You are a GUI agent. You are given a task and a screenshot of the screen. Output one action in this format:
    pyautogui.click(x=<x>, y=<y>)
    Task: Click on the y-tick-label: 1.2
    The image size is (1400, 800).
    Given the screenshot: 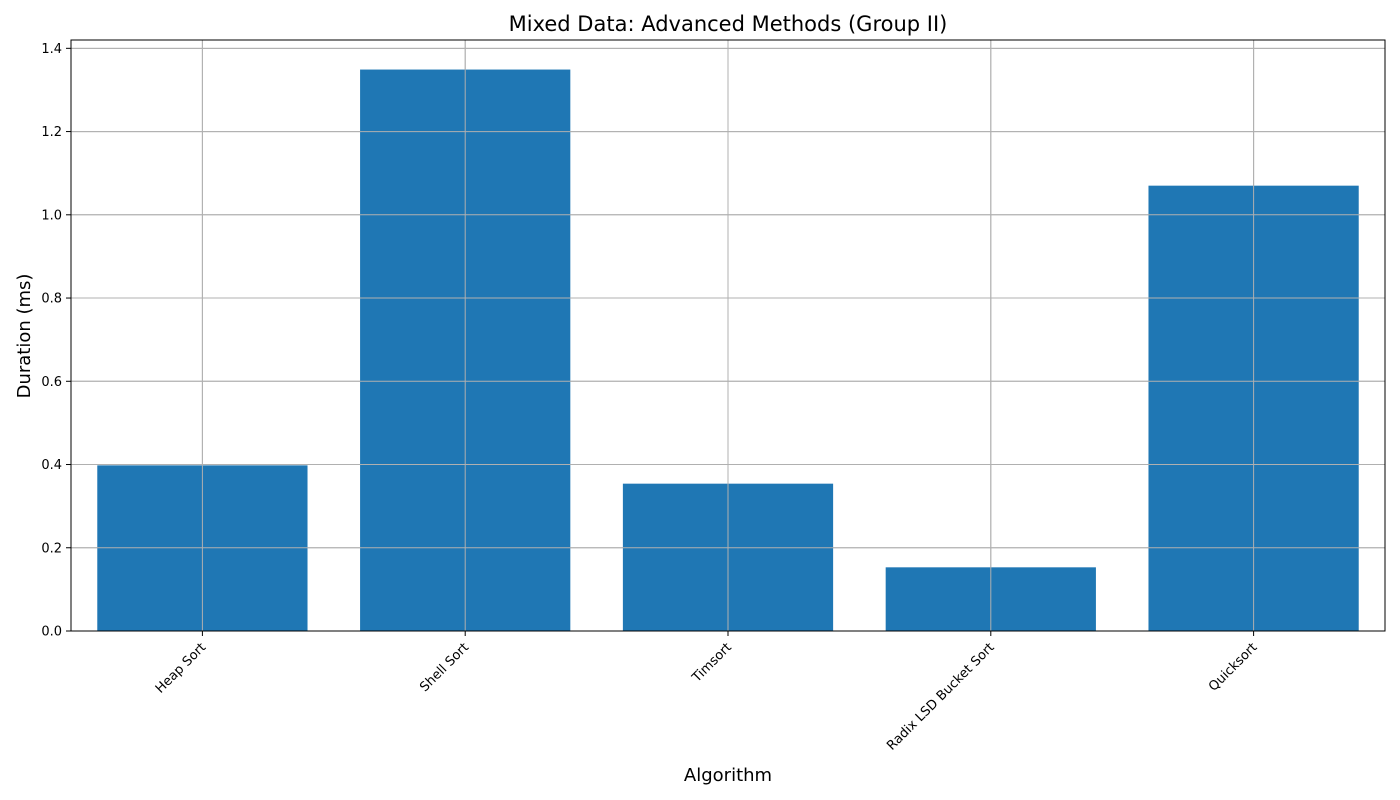 What is the action you would take?
    pyautogui.click(x=51, y=132)
    